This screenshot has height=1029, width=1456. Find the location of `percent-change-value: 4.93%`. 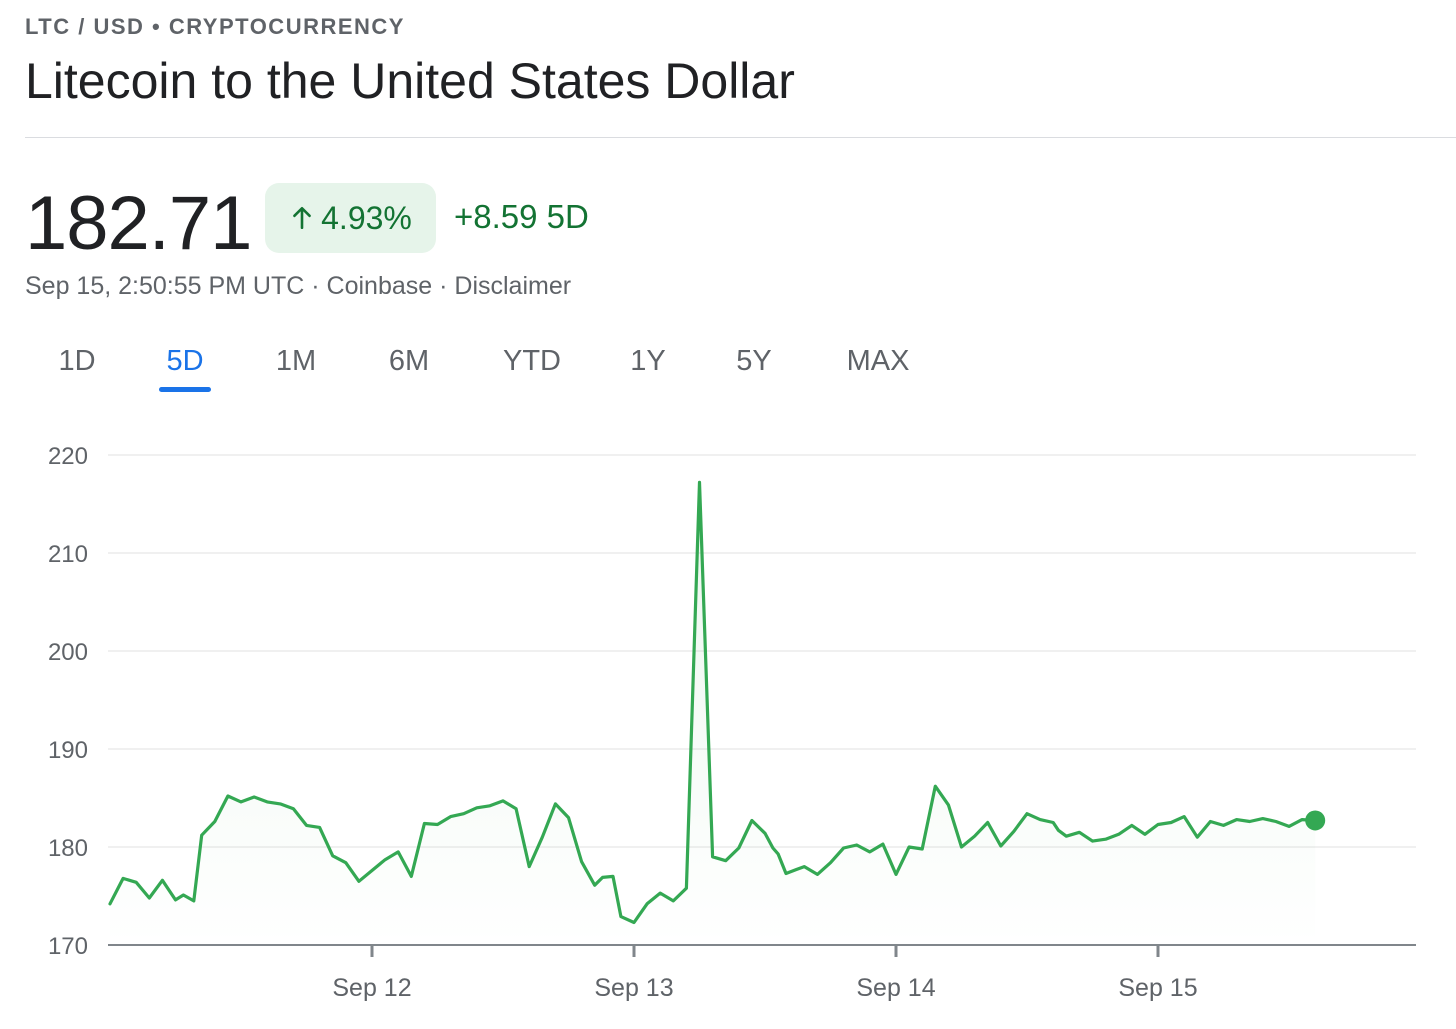

percent-change-value: 4.93% is located at coordinates (366, 217).